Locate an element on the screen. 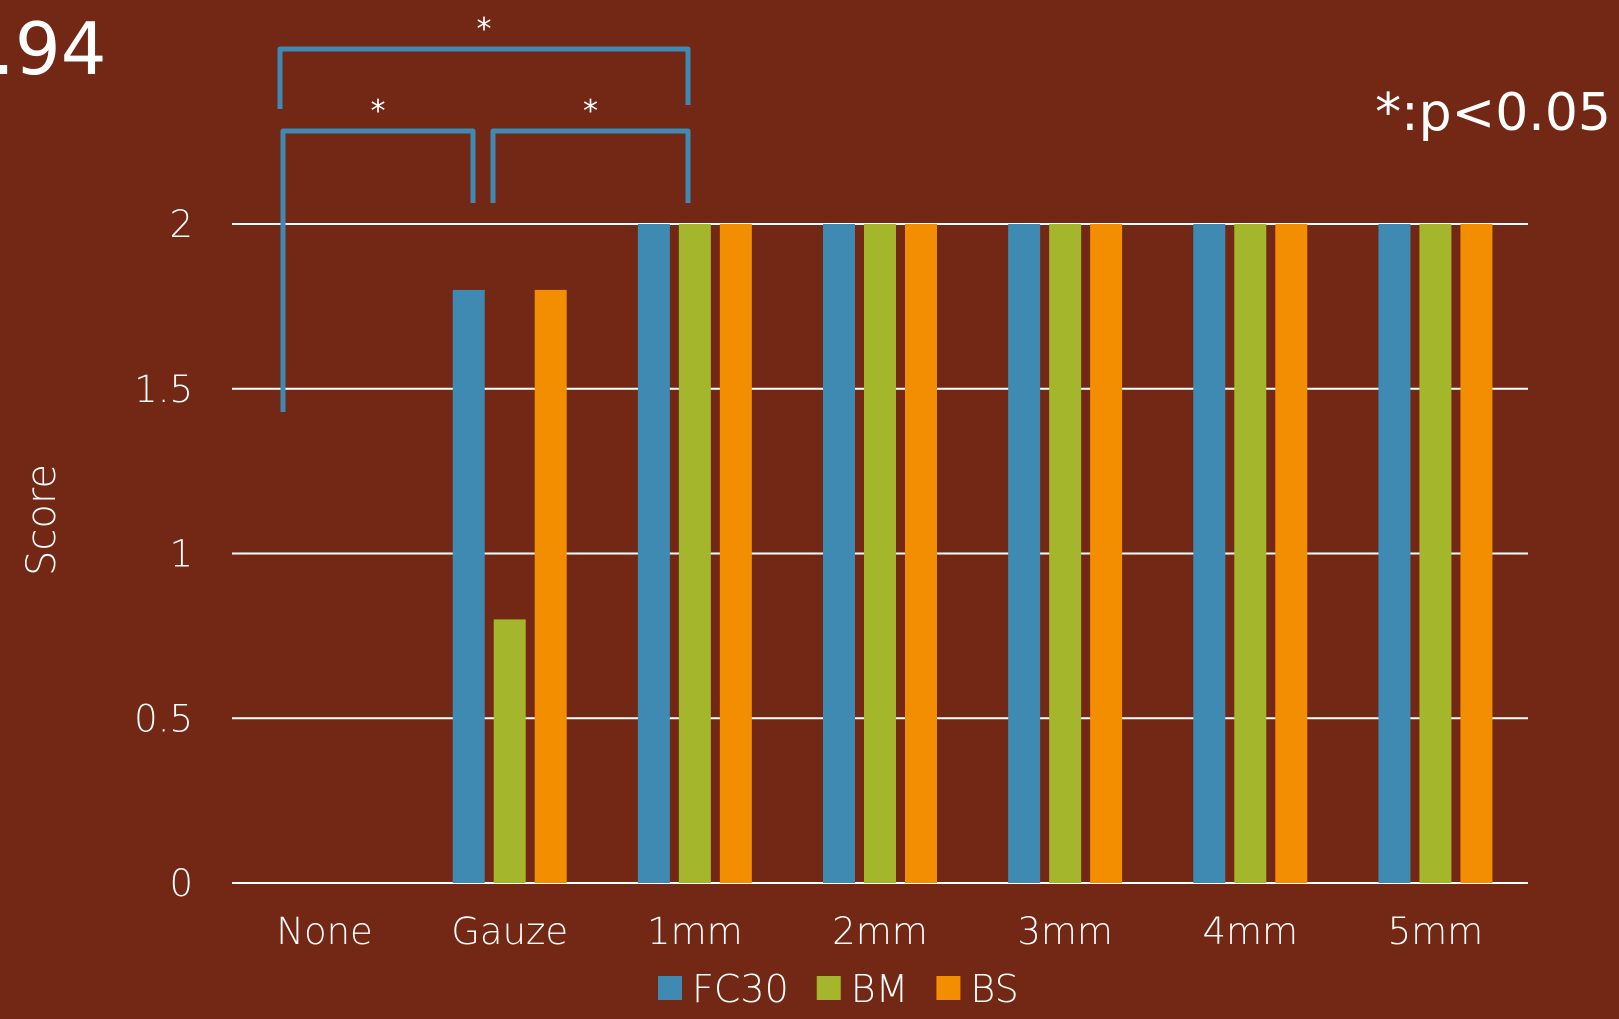 Image resolution: width=1619 pixels, height=1019 pixels. x-category-label: 1mm is located at coordinates (695, 931).